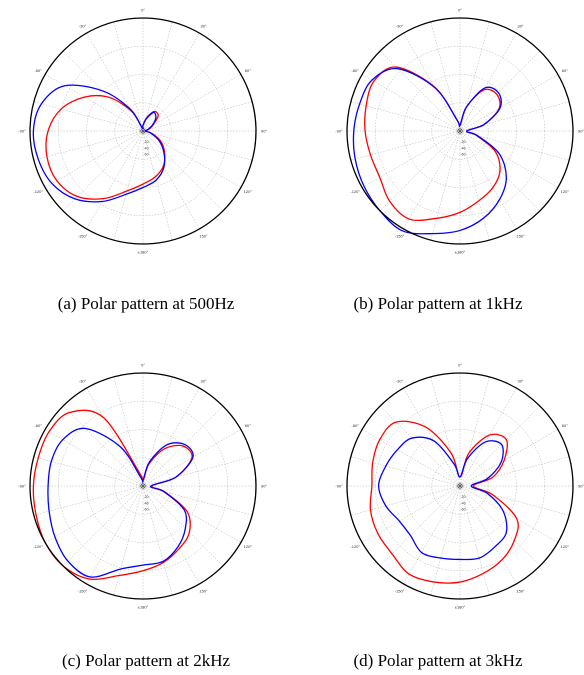 This screenshot has width=584, height=675. What do you see at coordinates (438, 303) in the screenshot?
I see `caption-b: (b) Polar pattern at 1kHz` at bounding box center [438, 303].